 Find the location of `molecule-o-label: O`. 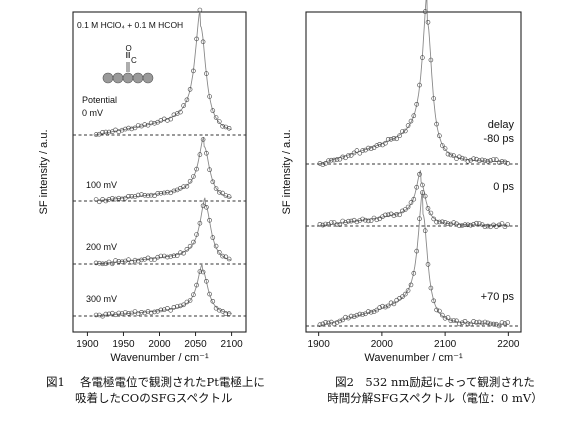

molecule-o-label: O is located at coordinates (129, 48).